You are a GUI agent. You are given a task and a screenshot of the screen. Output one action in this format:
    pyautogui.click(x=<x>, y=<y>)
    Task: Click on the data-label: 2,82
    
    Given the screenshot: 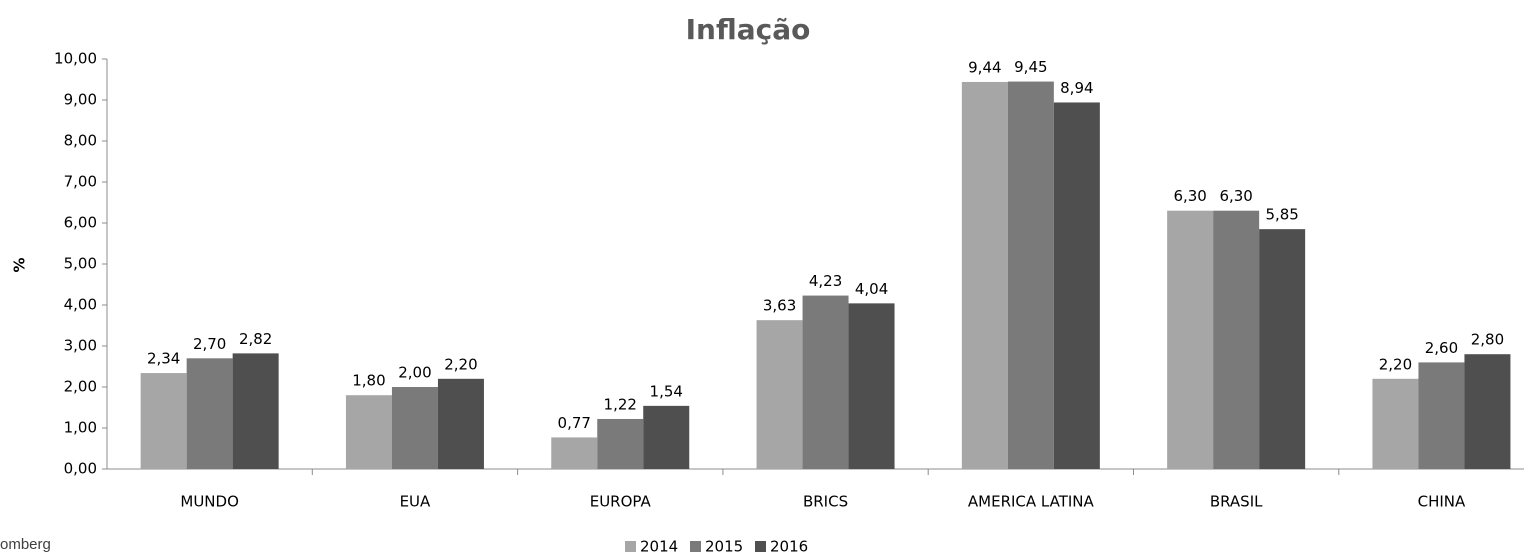 What is the action you would take?
    pyautogui.click(x=255, y=339)
    